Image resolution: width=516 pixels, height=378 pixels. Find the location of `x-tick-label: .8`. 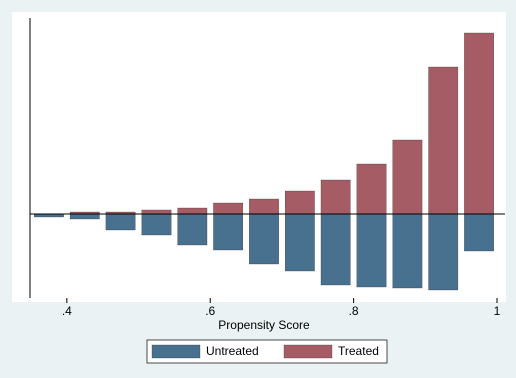

x-tick-label: .8 is located at coordinates (354, 311).